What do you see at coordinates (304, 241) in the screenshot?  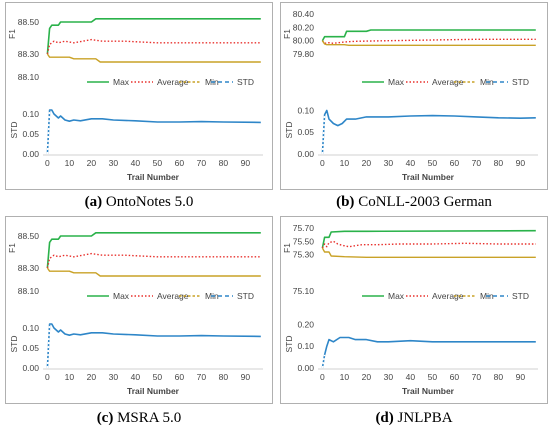 I see `y-tick-label-top: 75.50` at bounding box center [304, 241].